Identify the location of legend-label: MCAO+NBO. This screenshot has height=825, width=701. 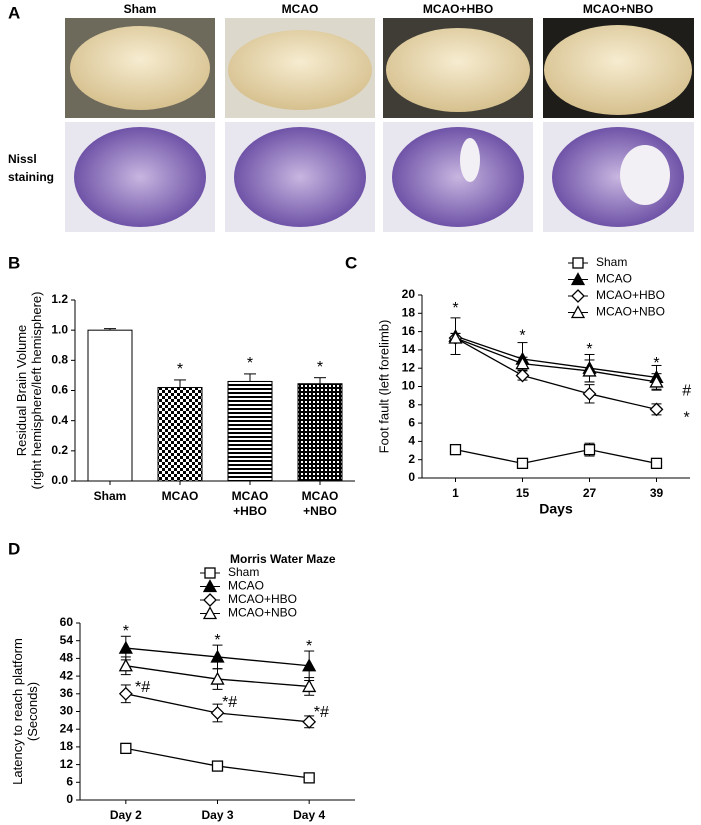
(630, 312).